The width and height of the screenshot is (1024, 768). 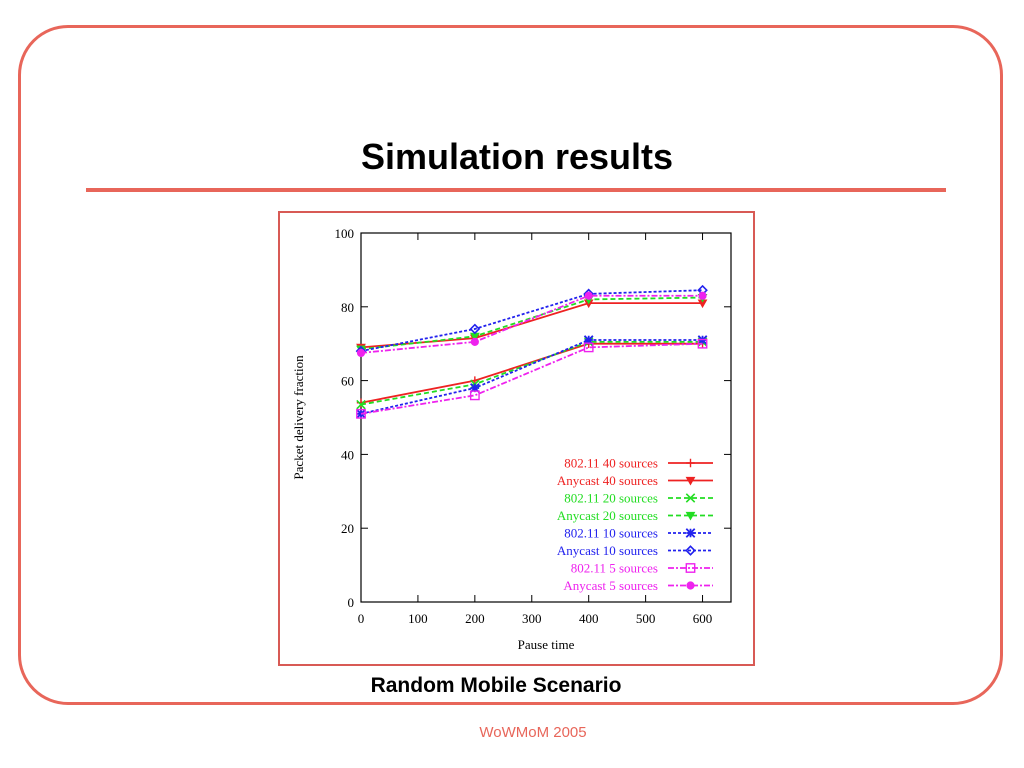 I want to click on legend-label-5: 802.11 10 sources, so click(x=611, y=533).